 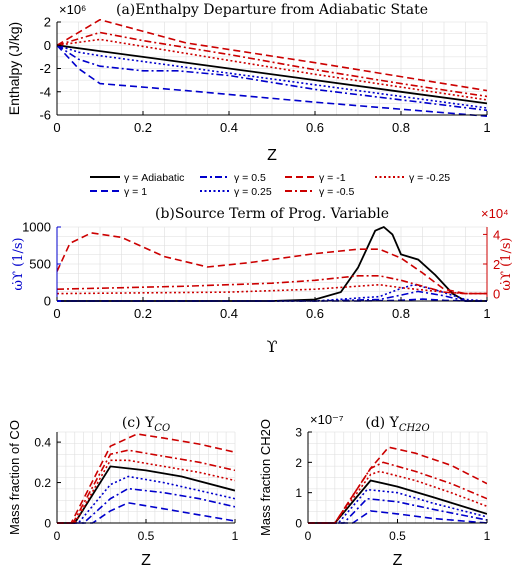 I want to click on legend-label: γ = Adiabatic, so click(x=154, y=178).